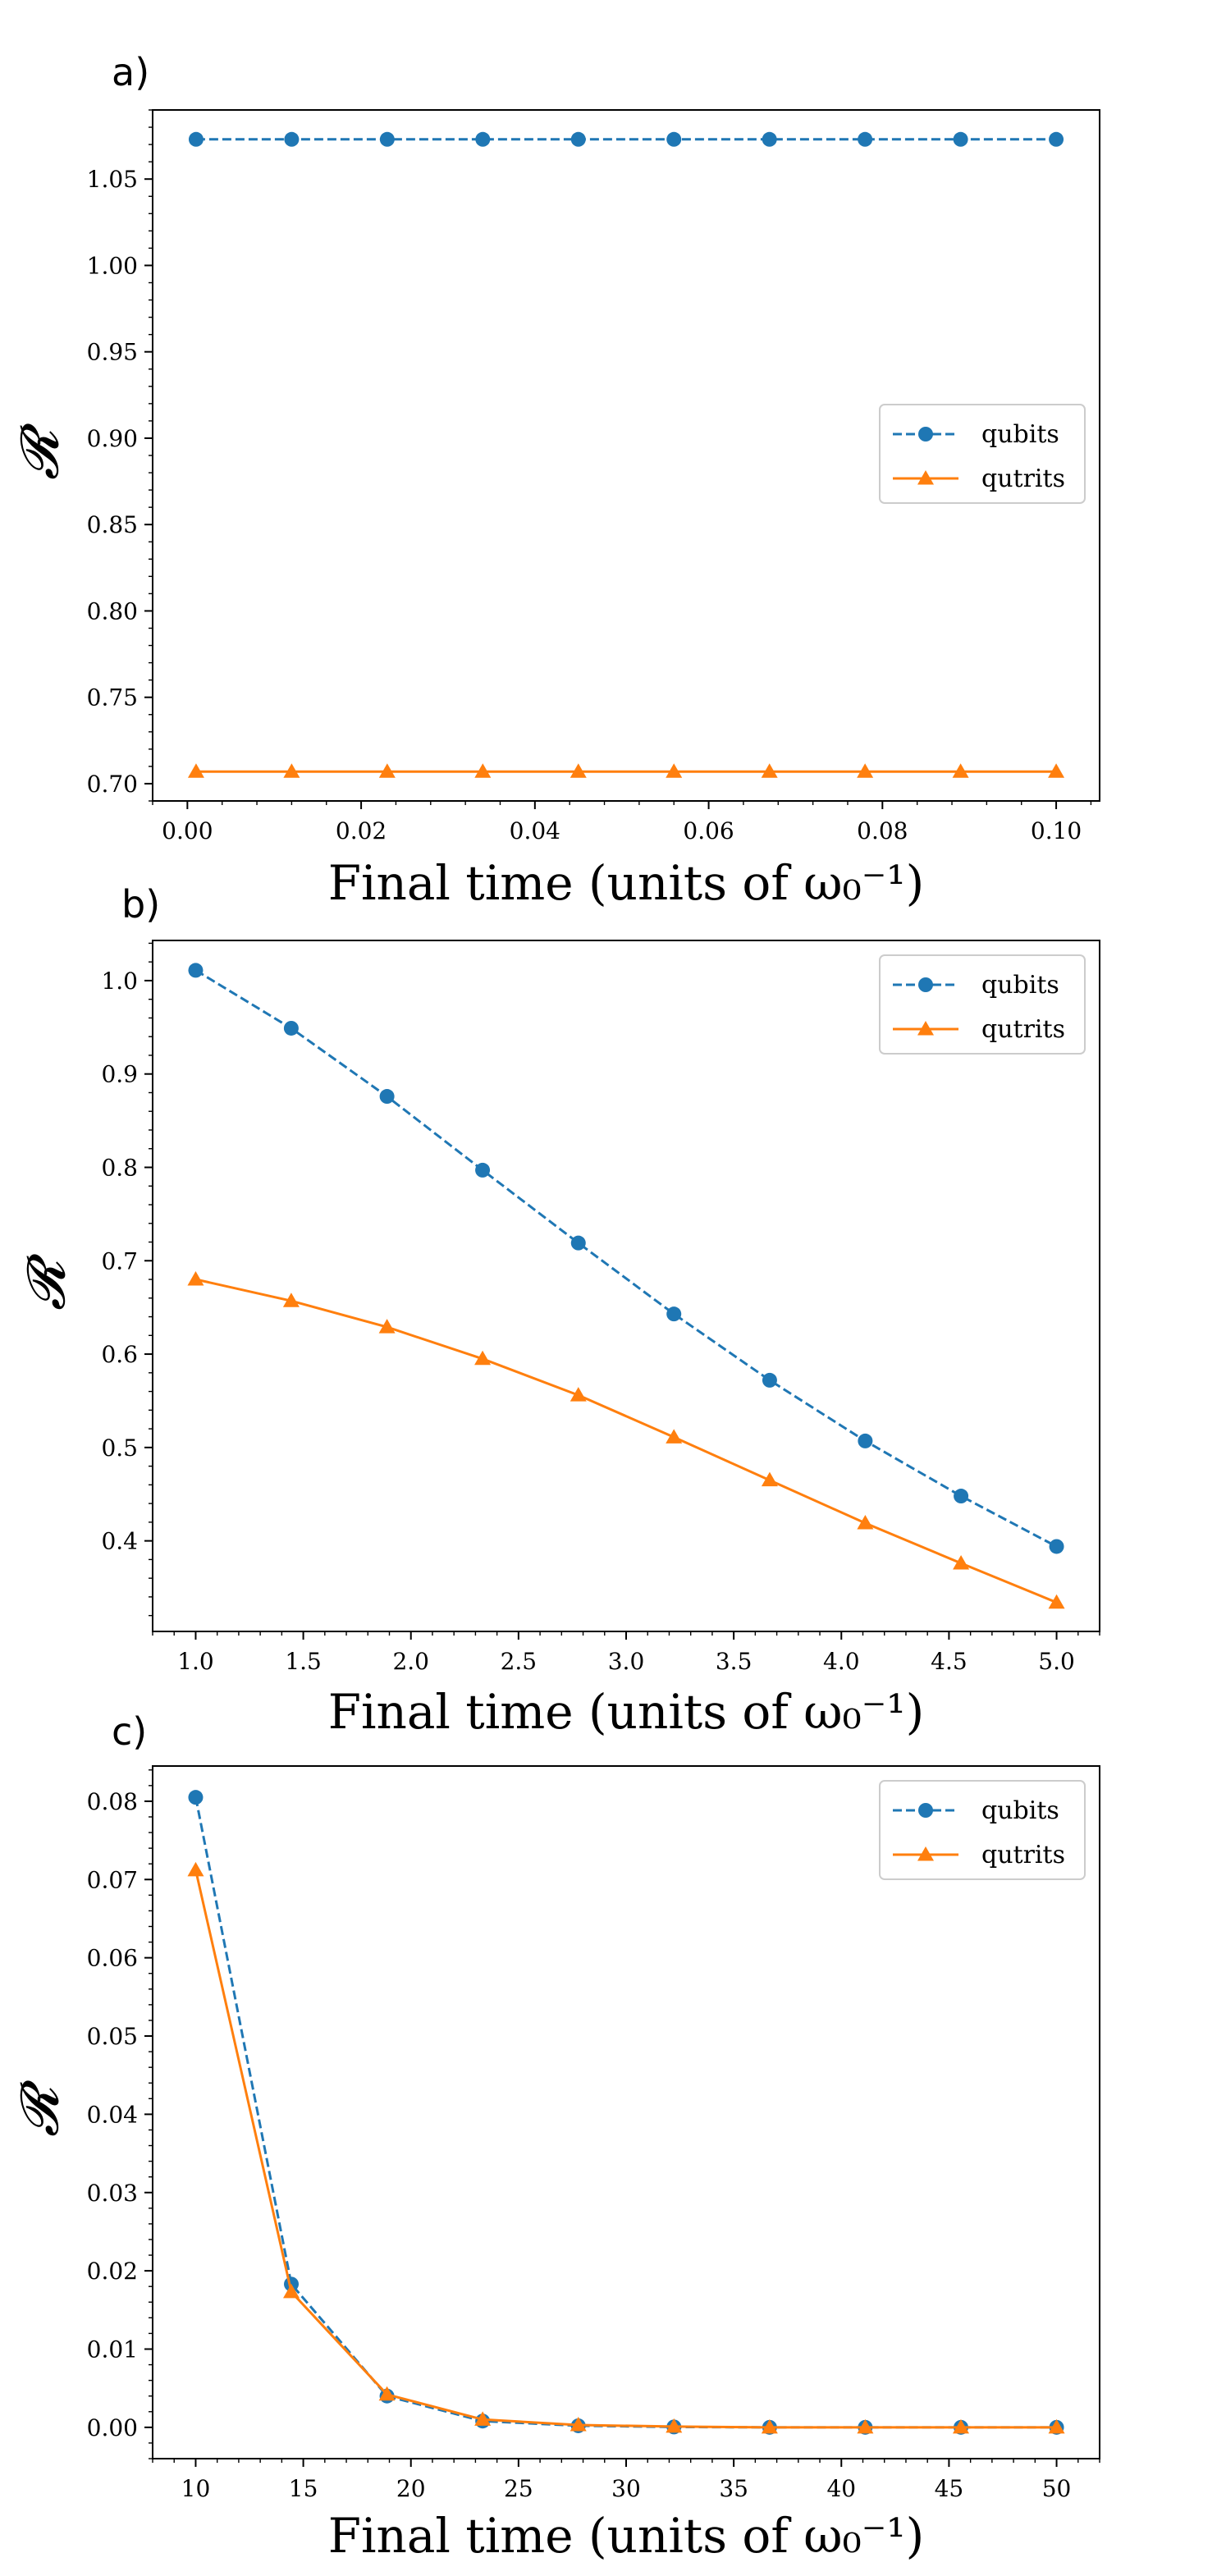 Image resolution: width=1226 pixels, height=2576 pixels. I want to click on series-qubits, so click(626, 139).